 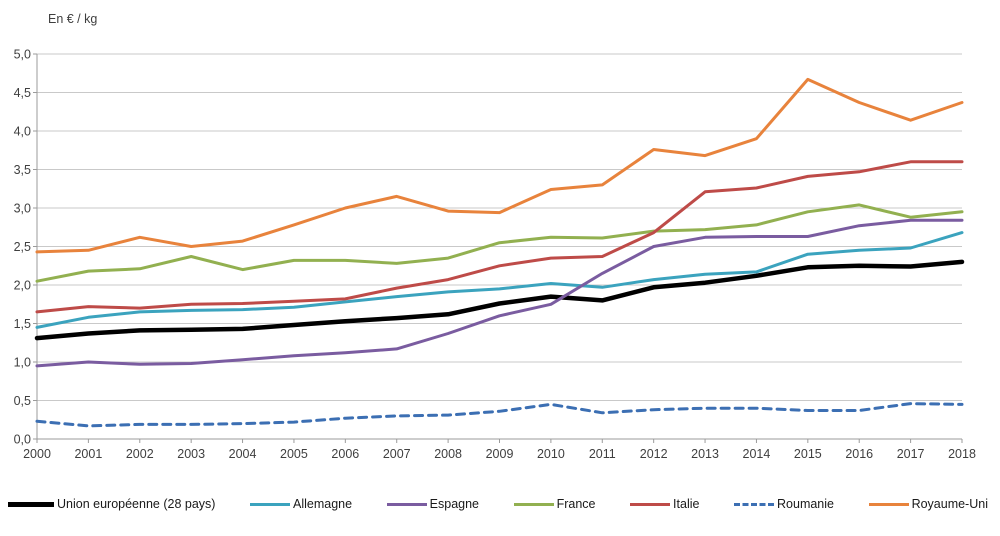 What do you see at coordinates (859, 454) in the screenshot?
I see `x-axis-label: 2016` at bounding box center [859, 454].